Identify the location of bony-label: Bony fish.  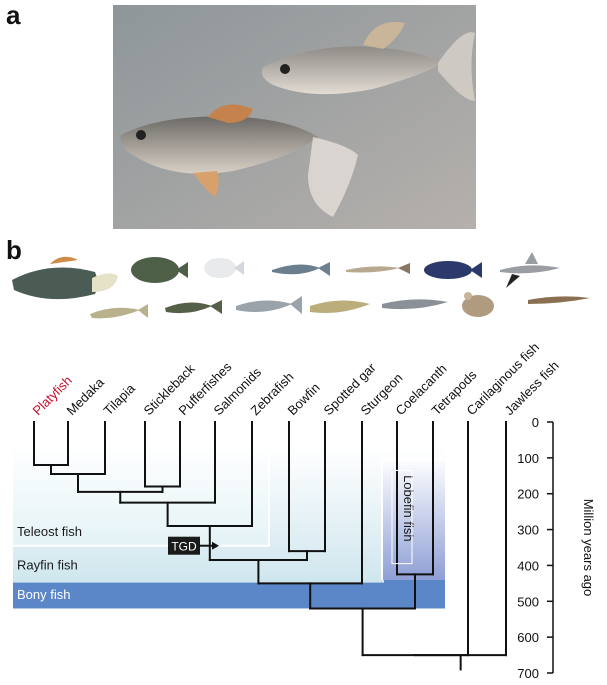
(43, 594).